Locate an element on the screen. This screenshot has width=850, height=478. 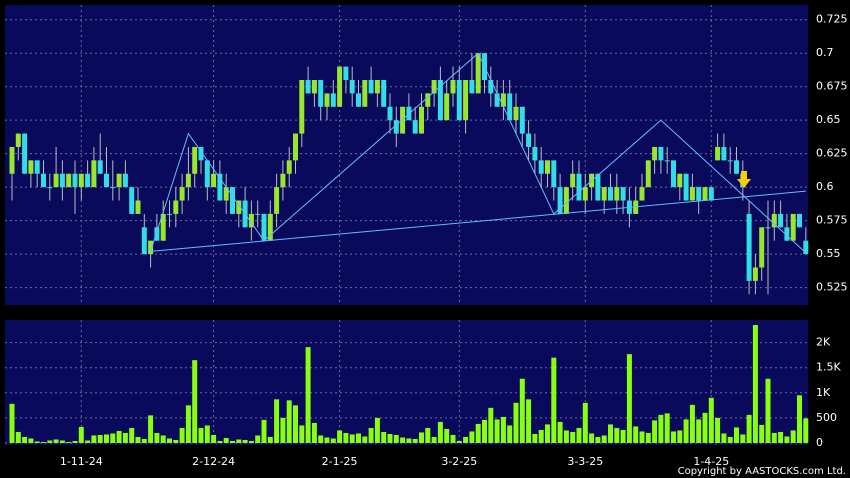
y-tick-label: 0.55 is located at coordinates (828, 253).